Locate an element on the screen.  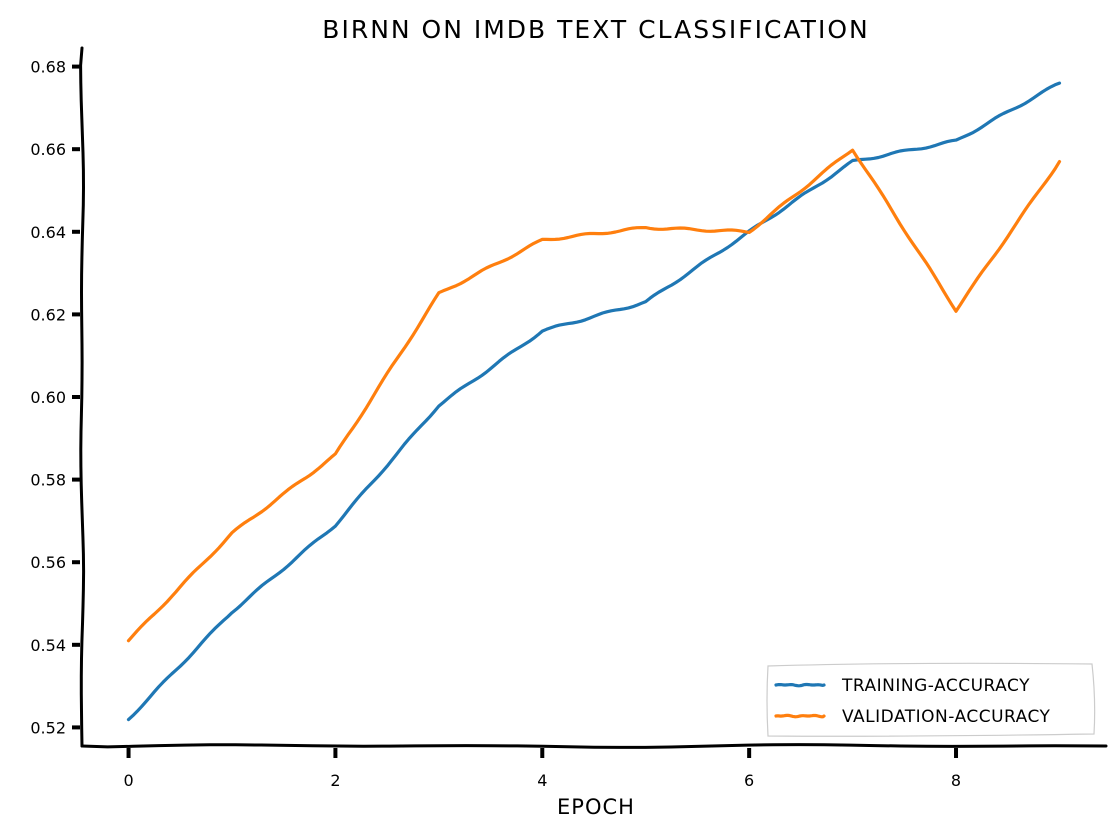
legend-label: TRAINING-ACCURACY is located at coordinates (935, 686).